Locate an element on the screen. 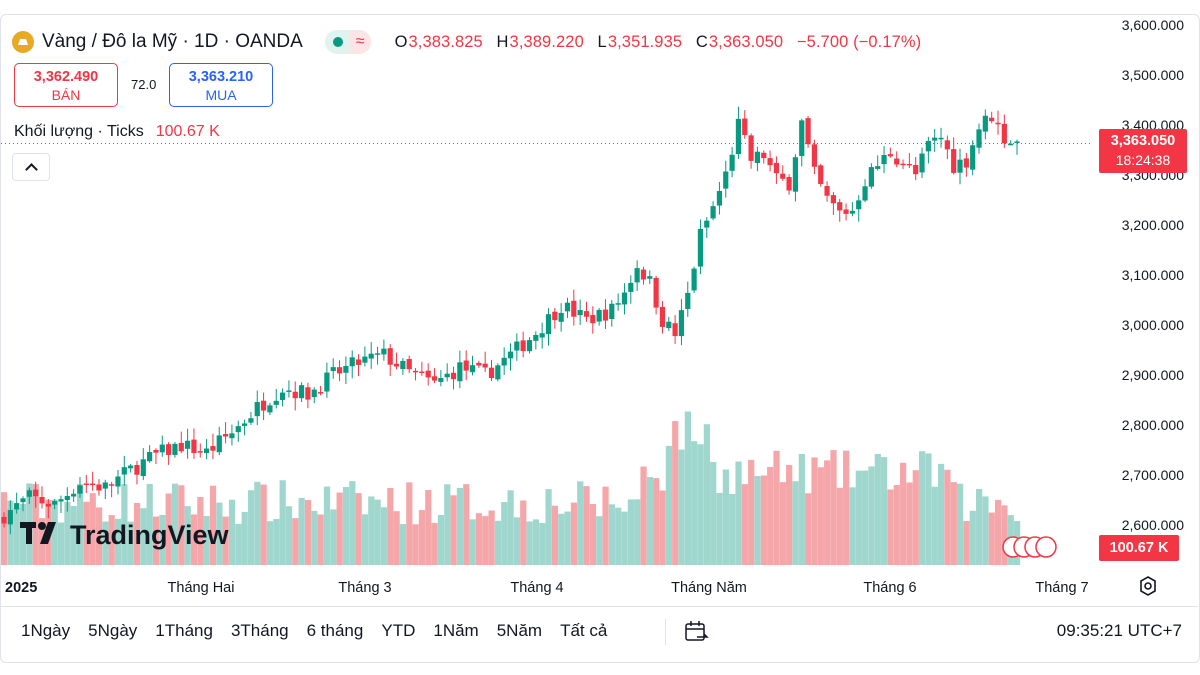 This screenshot has height=675, width=1200. range-button-3: 3Tháng is located at coordinates (259, 630).